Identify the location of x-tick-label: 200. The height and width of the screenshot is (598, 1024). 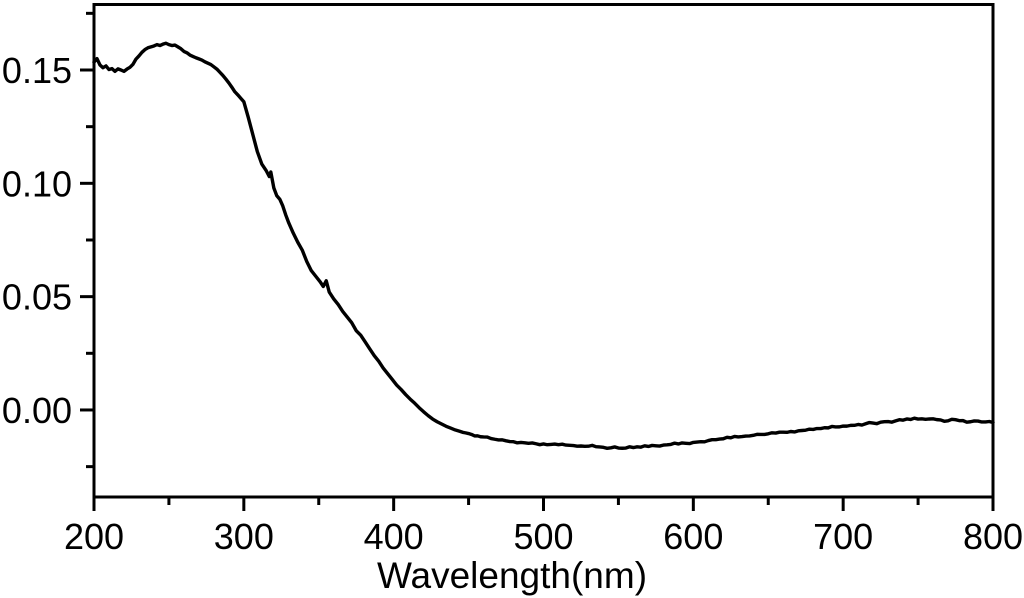
(94, 536).